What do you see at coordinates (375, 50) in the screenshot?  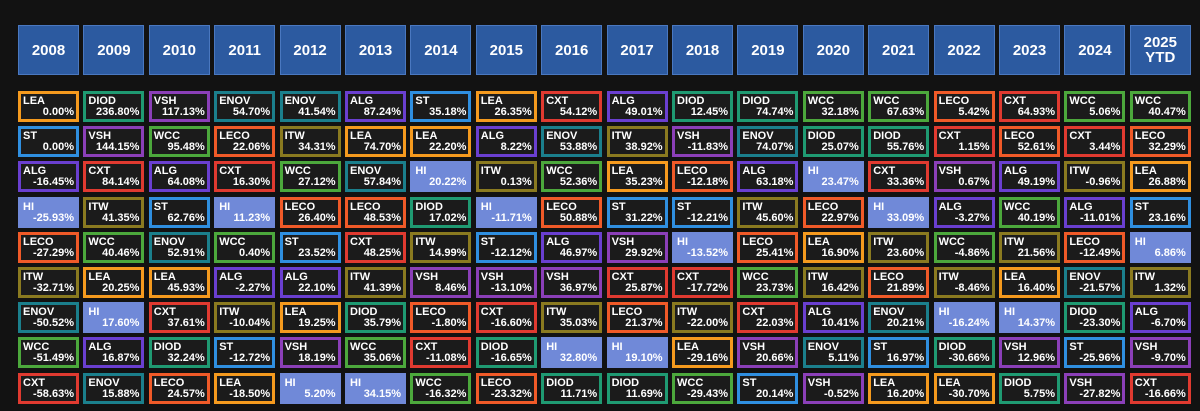 I see `year-header: 2013` at bounding box center [375, 50].